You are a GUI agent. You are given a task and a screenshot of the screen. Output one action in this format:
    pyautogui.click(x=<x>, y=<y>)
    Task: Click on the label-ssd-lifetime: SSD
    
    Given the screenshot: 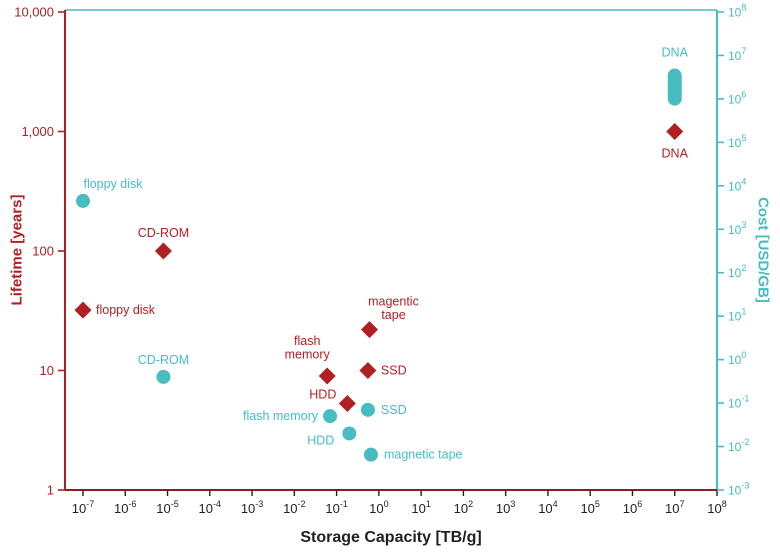 What is the action you would take?
    pyautogui.click(x=394, y=371)
    